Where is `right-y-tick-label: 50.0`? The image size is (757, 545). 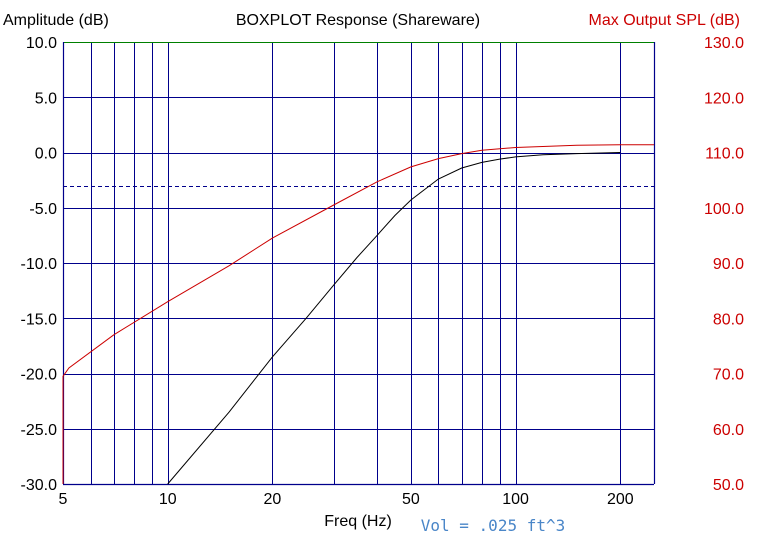 right-y-tick-label: 50.0 is located at coordinates (728, 485).